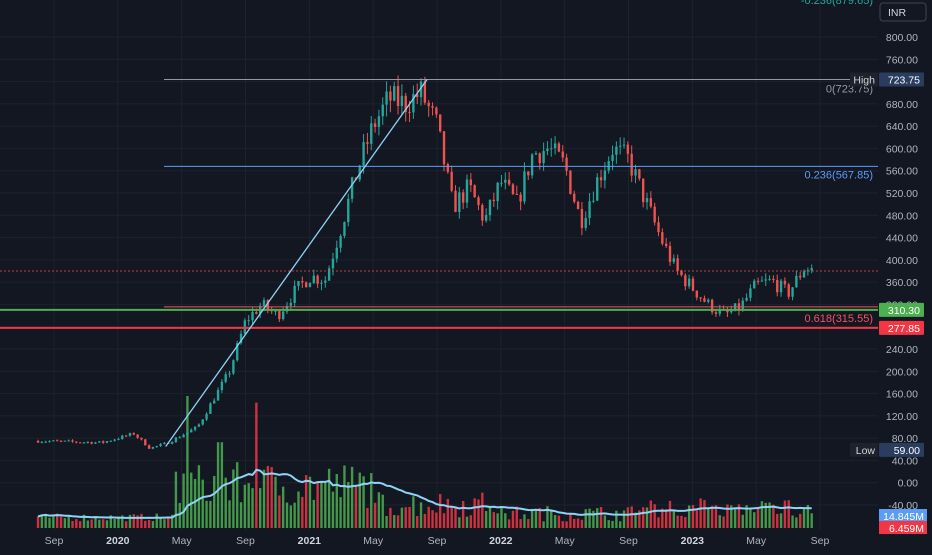 This screenshot has width=932, height=555. What do you see at coordinates (839, 319) in the screenshot?
I see `fib-level-label: 0.618(315.55)` at bounding box center [839, 319].